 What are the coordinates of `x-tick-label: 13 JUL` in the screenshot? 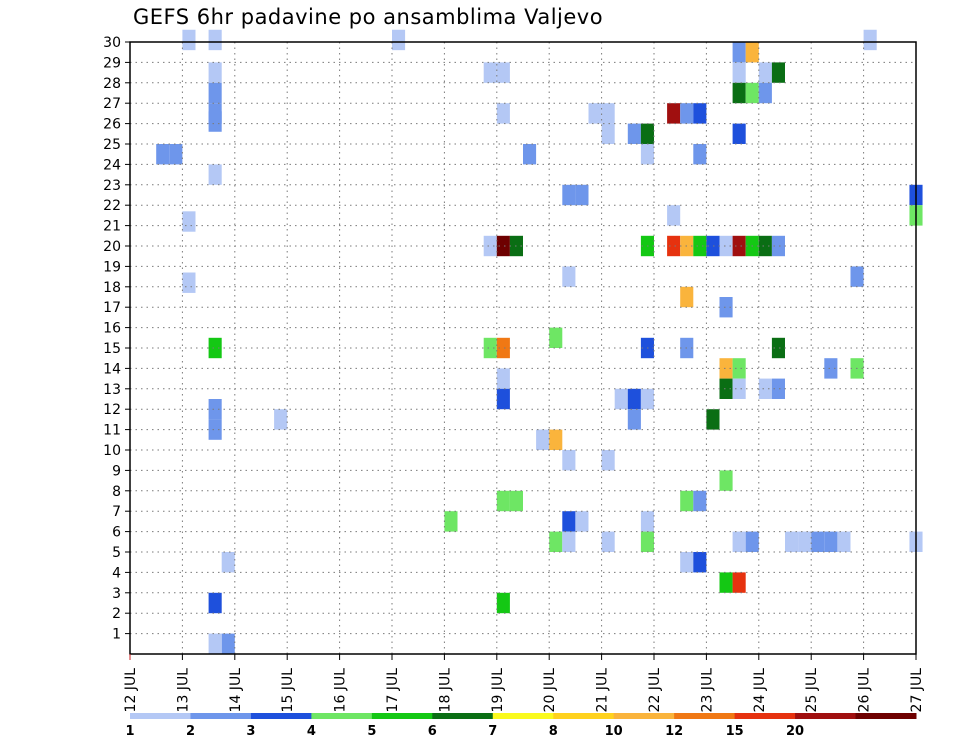 It's located at (183, 690).